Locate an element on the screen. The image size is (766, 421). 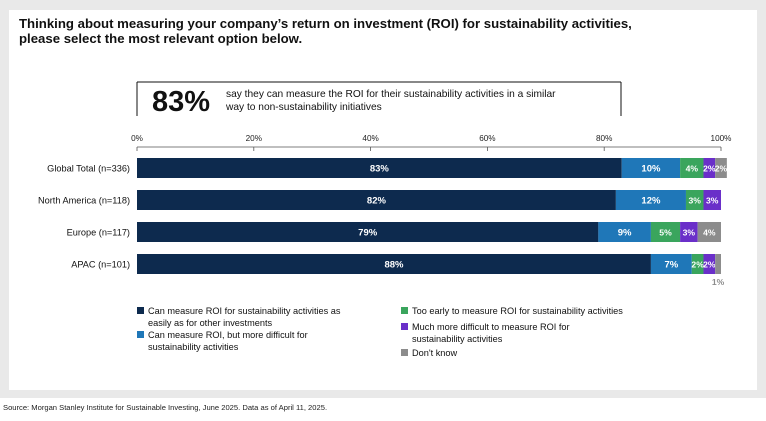
data-label: 82% is located at coordinates (377, 200).